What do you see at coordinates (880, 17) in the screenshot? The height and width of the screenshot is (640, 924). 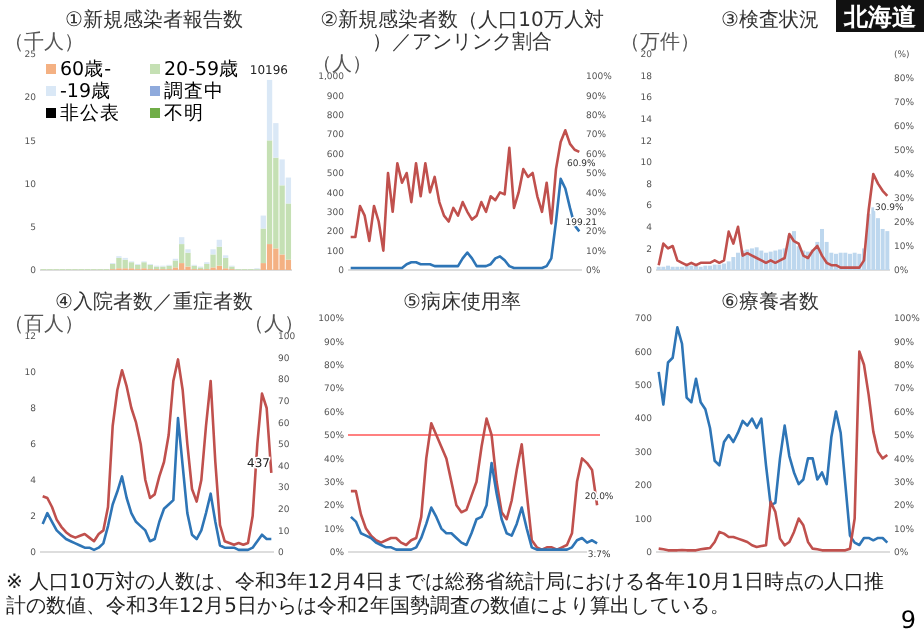 I see `text: 北海道` at bounding box center [880, 17].